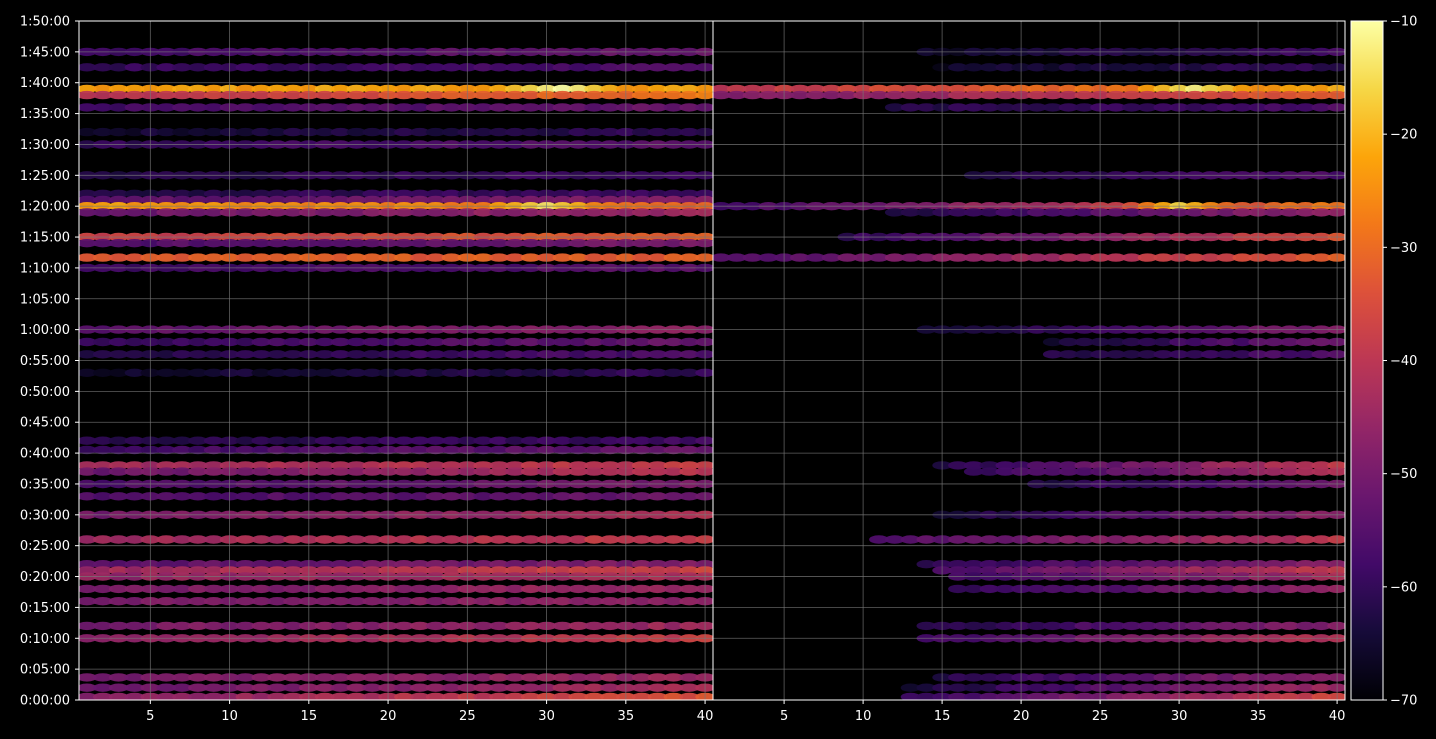 The height and width of the screenshot is (739, 1436). What do you see at coordinates (150, 716) in the screenshot?
I see `x-tick-label: 5` at bounding box center [150, 716].